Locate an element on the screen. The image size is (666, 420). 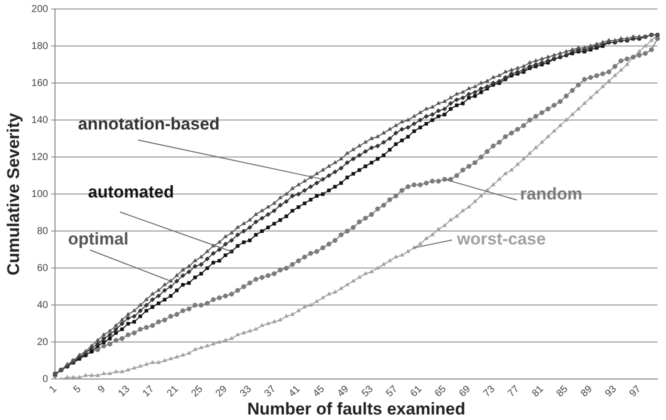
y-tick-label: 20 is located at coordinates (42, 342).